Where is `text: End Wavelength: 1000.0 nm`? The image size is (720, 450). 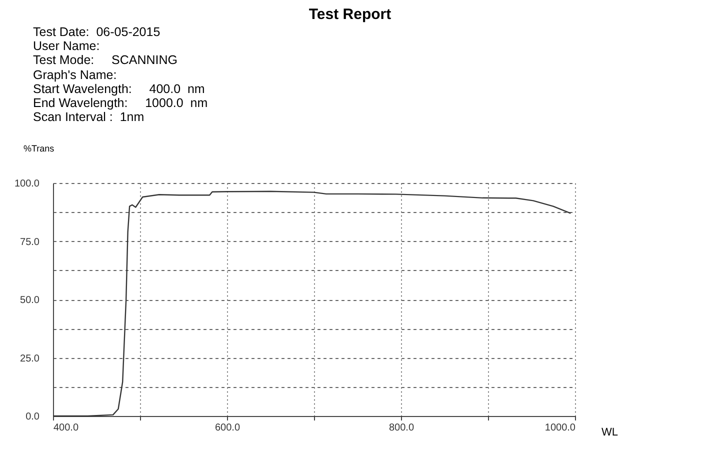
text: End Wavelength: 1000.0 nm is located at coordinates (120, 103).